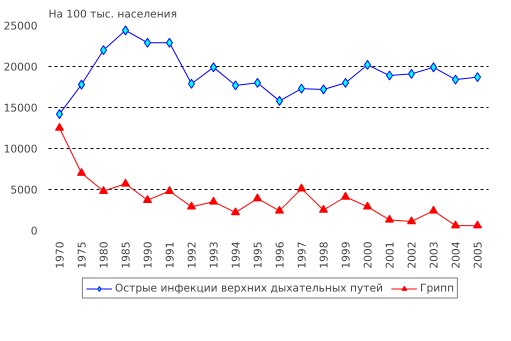 The image size is (511, 341). I want to click on legend-label: Острые инфекции верхних дыхательных путей, so click(248, 288).